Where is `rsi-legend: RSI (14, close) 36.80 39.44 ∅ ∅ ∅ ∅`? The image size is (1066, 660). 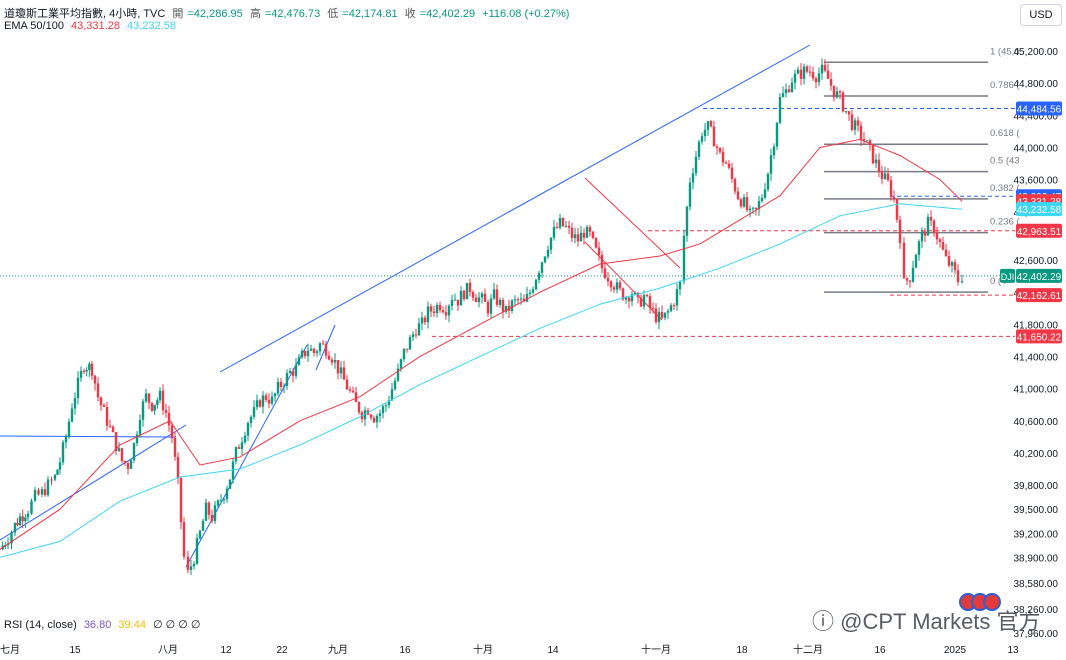
rsi-legend: RSI (14, close) 36.80 39.44 ∅ ∅ ∅ ∅ is located at coordinates (104, 624).